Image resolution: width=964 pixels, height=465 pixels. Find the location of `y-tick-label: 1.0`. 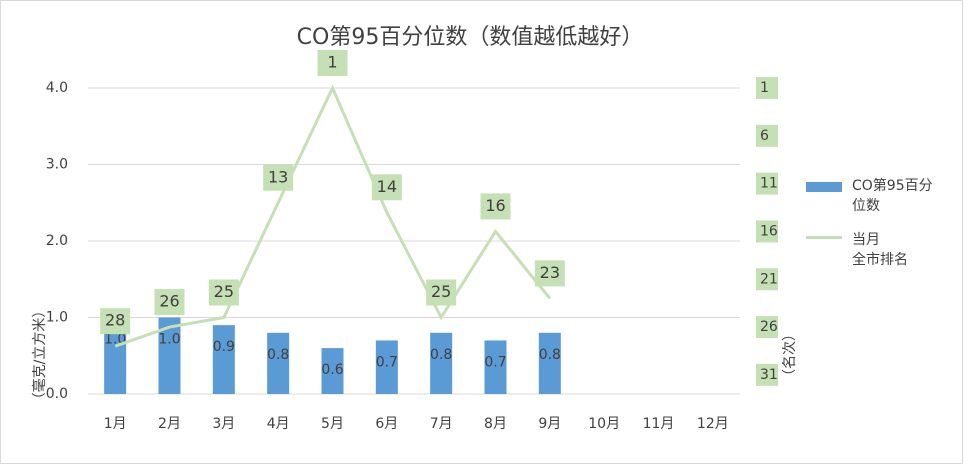

y-tick-label: 1.0 is located at coordinates (57, 318).